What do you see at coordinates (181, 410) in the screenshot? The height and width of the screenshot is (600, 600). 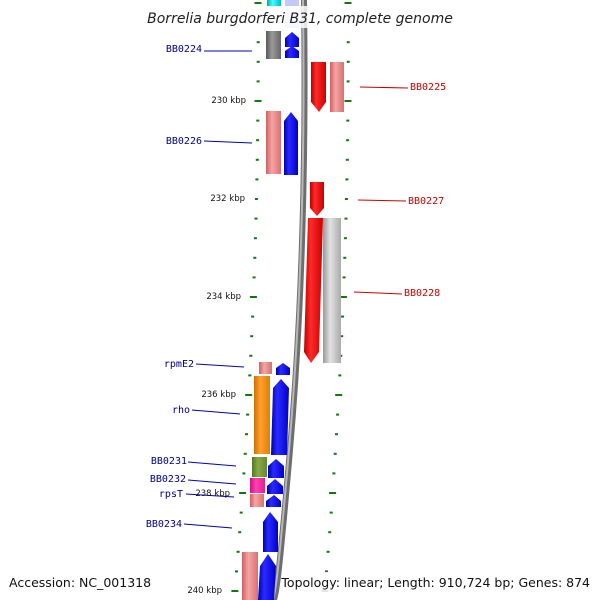 I see `gene-label: rho` at bounding box center [181, 410].